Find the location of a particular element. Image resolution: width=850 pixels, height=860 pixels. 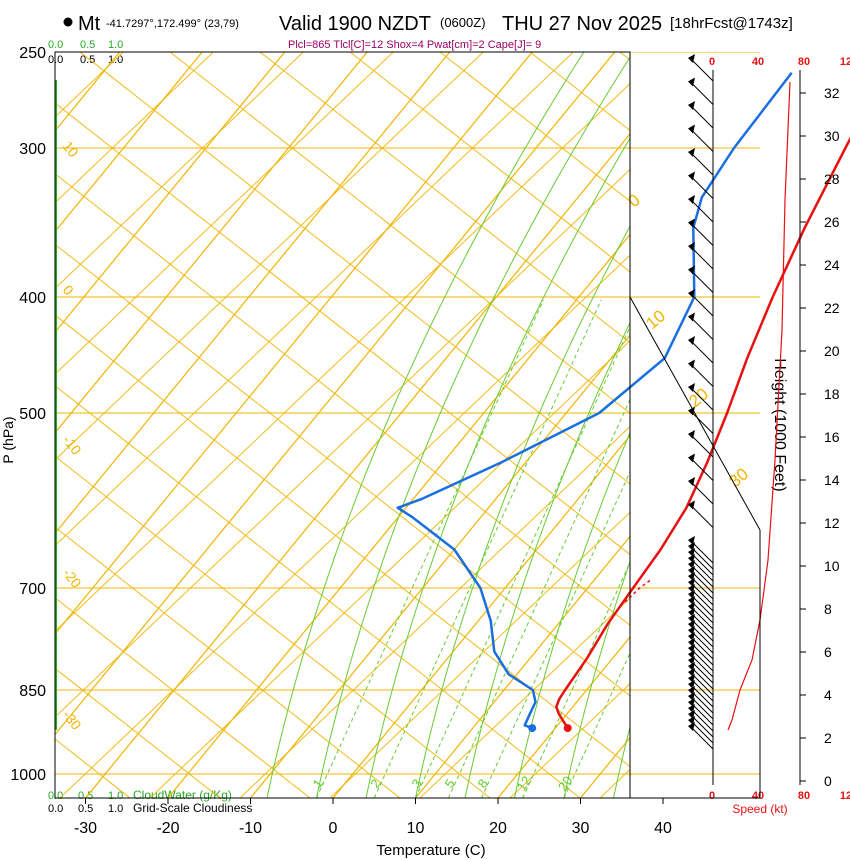

forecast-info: [18hrFcst@1743z] is located at coordinates (731, 23).